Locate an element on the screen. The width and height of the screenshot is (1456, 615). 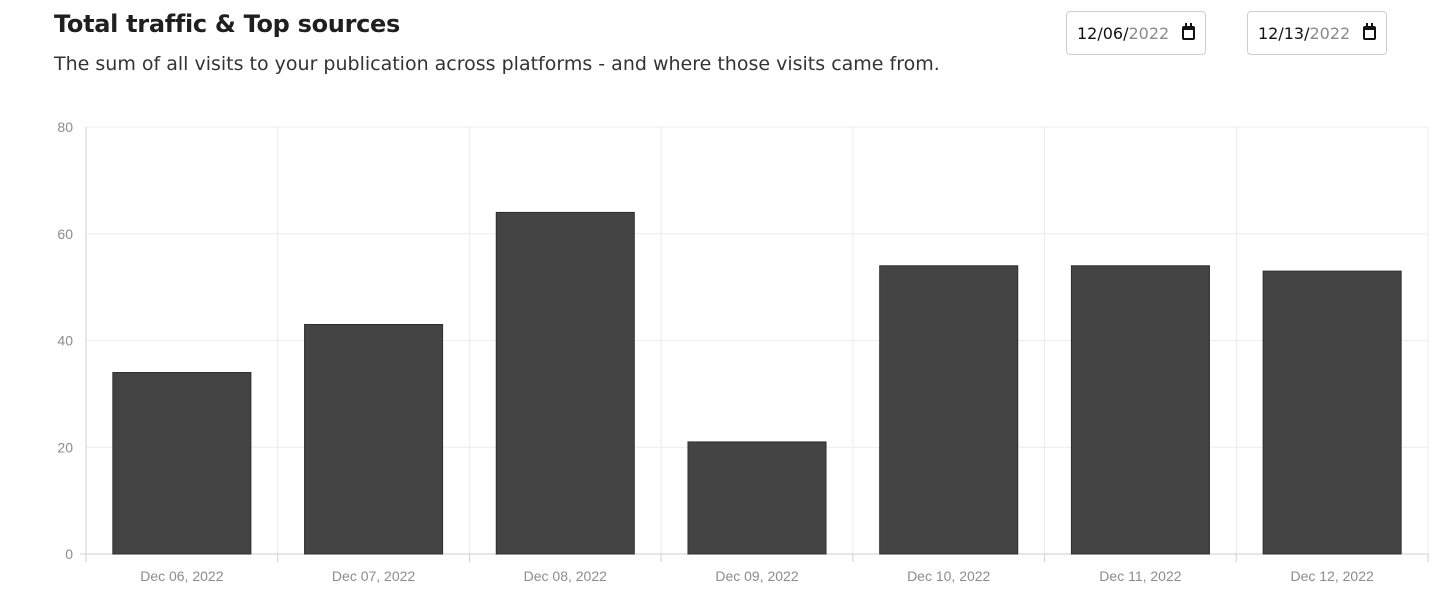
y-tick-label: 40 is located at coordinates (65, 341).